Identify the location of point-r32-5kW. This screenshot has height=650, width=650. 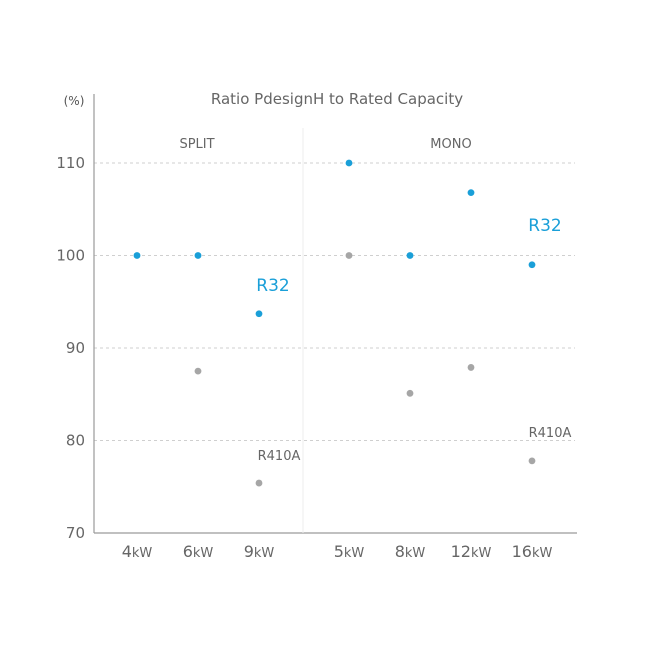
(349, 163).